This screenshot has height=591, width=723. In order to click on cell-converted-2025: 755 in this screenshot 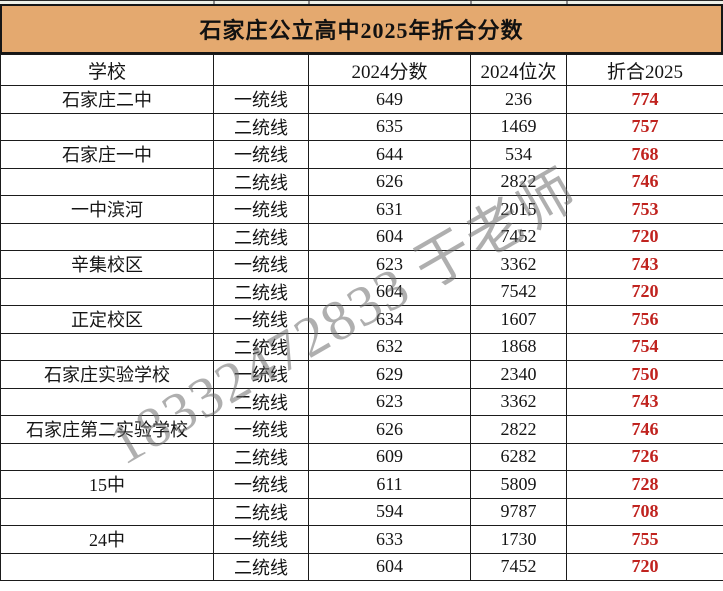, I will do `click(644, 539)`.